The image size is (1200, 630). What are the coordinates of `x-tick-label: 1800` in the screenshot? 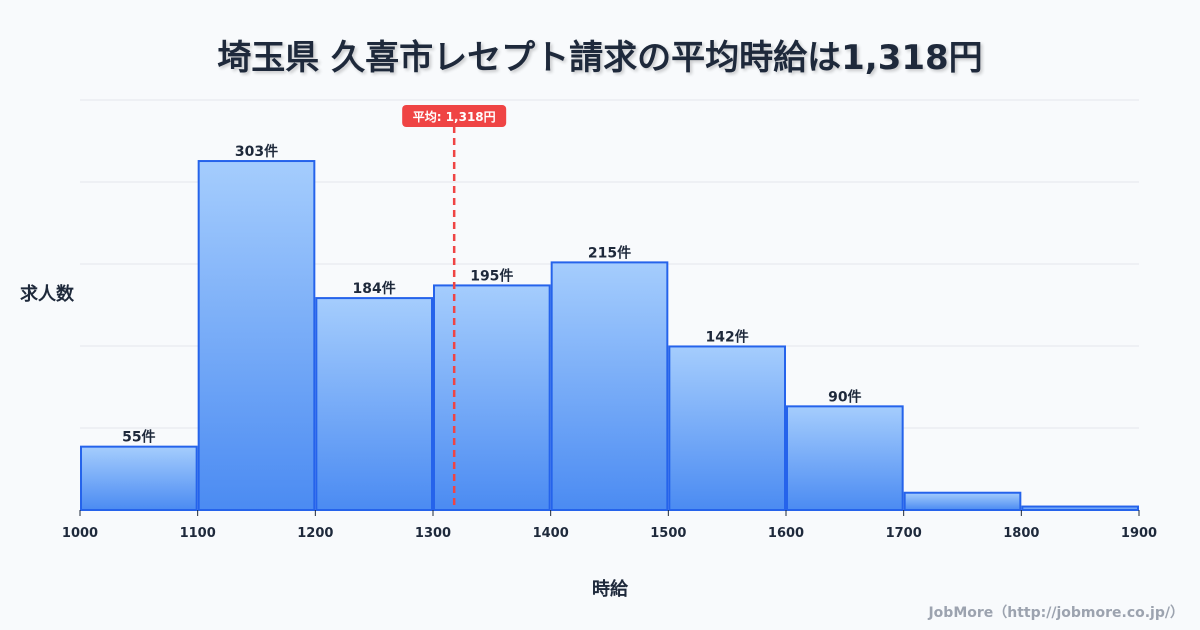 It's located at (1021, 533).